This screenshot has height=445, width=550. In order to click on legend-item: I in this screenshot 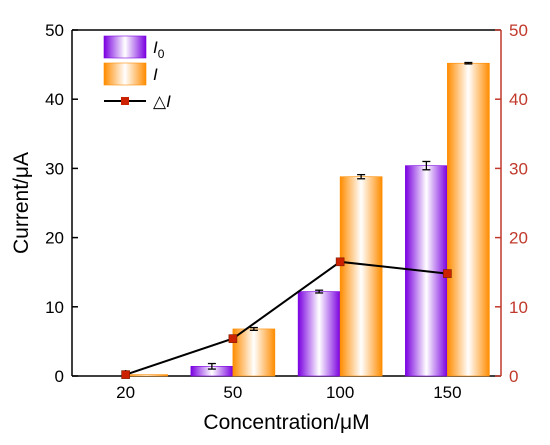, I will do `click(130, 74)`.